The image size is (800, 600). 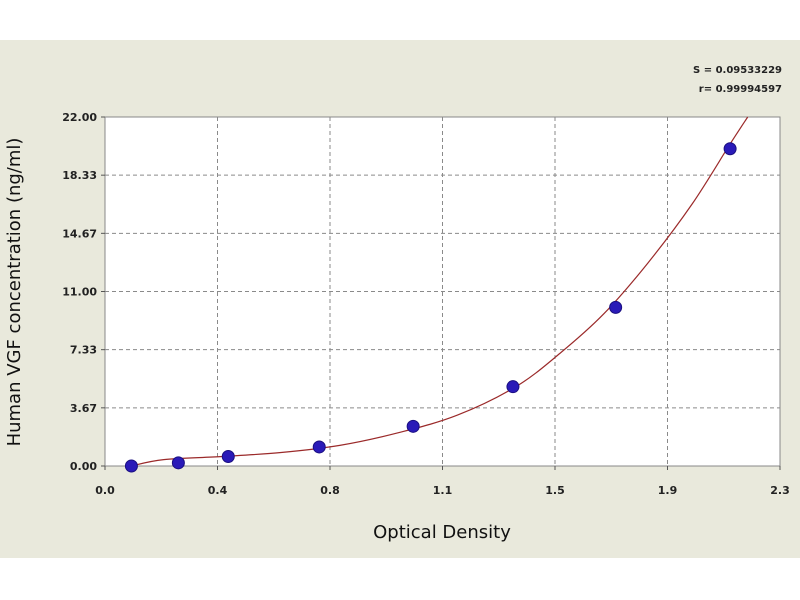 What do you see at coordinates (780, 490) in the screenshot?
I see `x-tick-label: 2.3` at bounding box center [780, 490].